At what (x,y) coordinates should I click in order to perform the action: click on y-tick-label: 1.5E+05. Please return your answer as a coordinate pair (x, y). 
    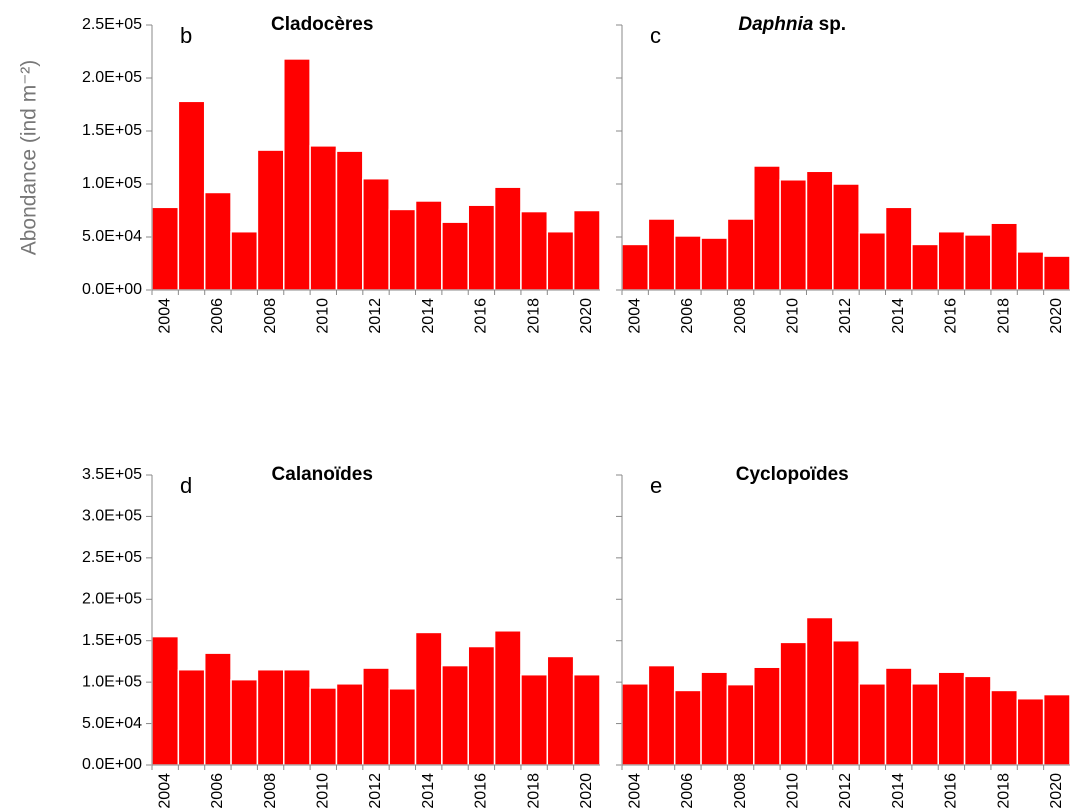
    Looking at the image, I should click on (112, 640).